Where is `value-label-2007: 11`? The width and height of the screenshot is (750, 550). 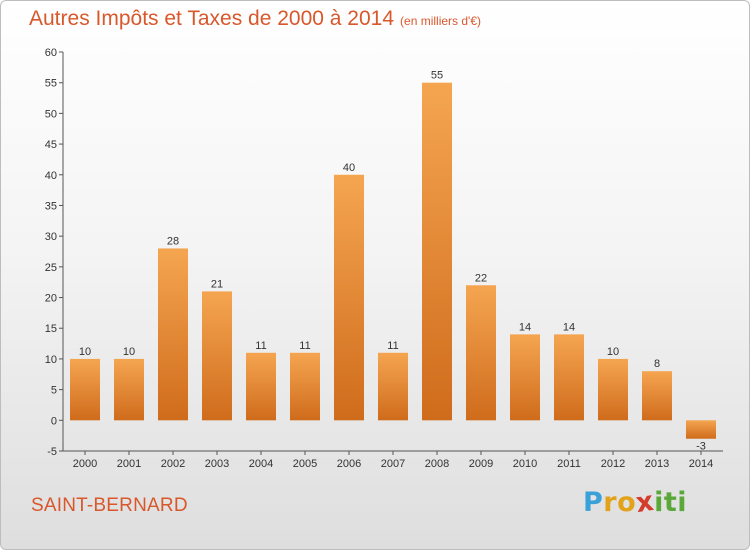 value-label-2007: 11 is located at coordinates (392, 346).